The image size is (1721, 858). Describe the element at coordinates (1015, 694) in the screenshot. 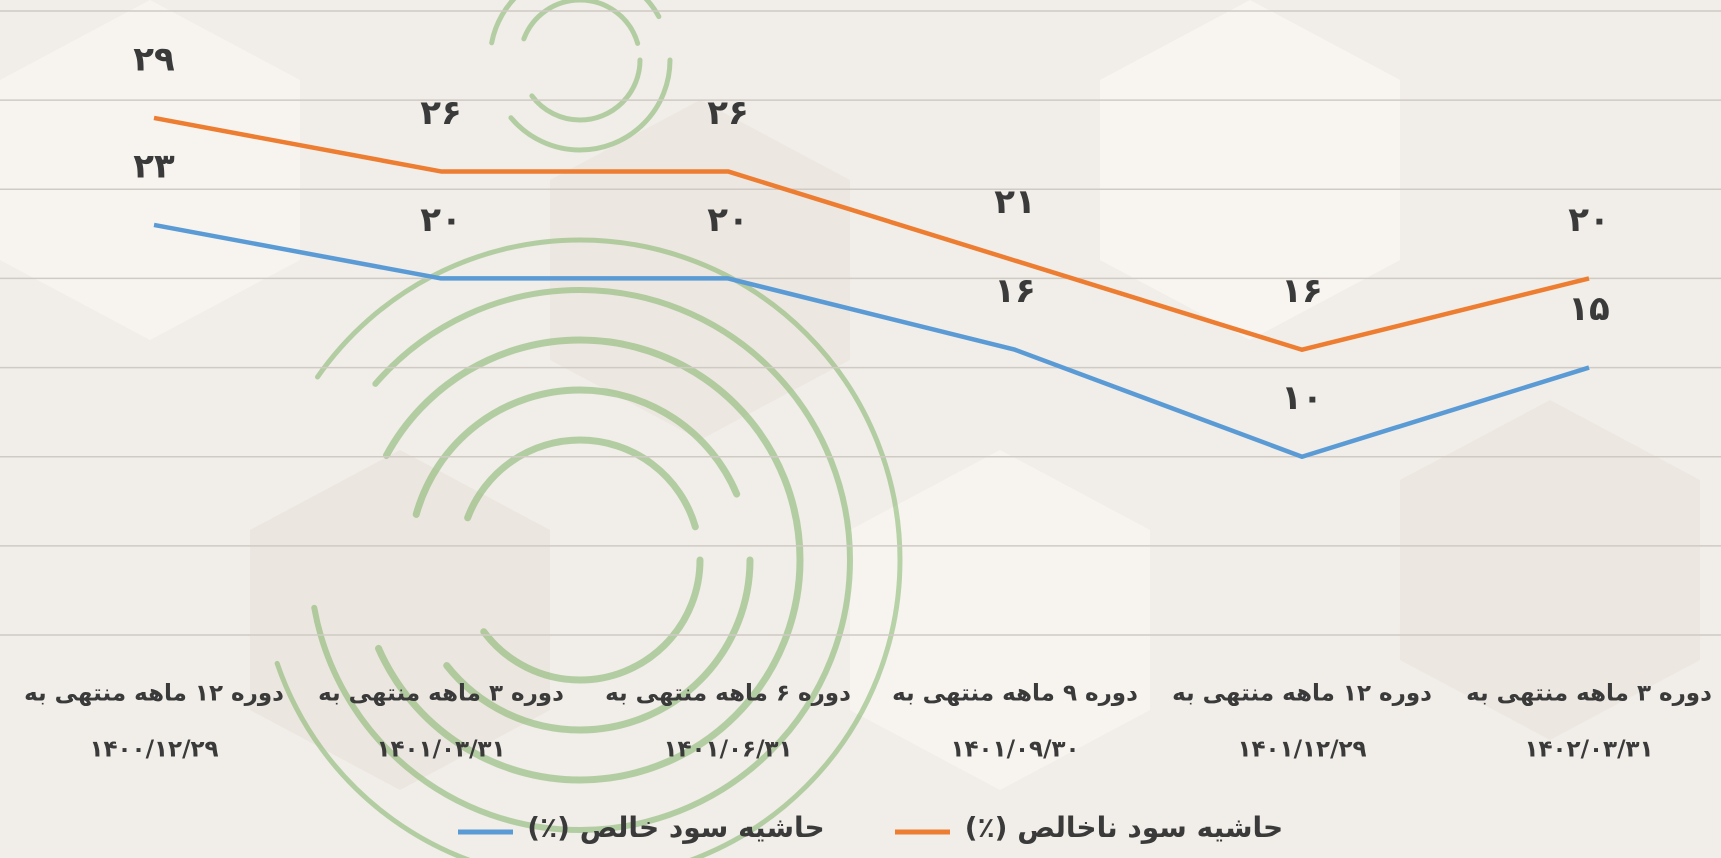

I see `x-tick-label: دوره ۹ ماهه منتهی به` at that location.